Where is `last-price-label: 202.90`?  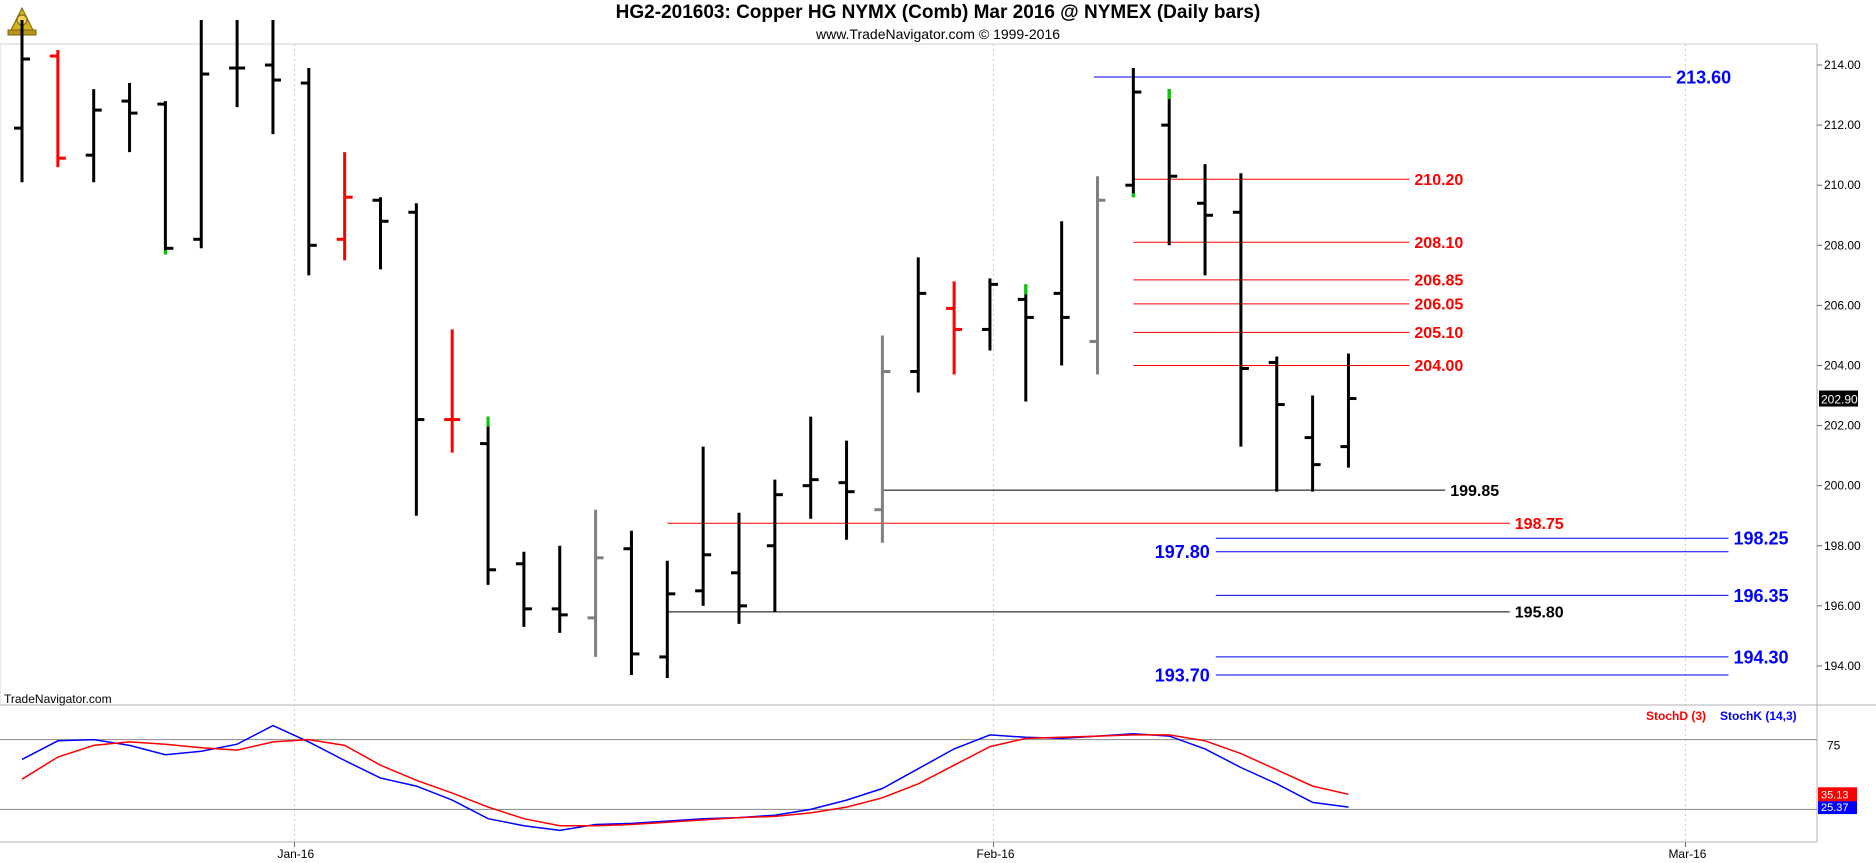
last-price-label: 202.90 is located at coordinates (1839, 400).